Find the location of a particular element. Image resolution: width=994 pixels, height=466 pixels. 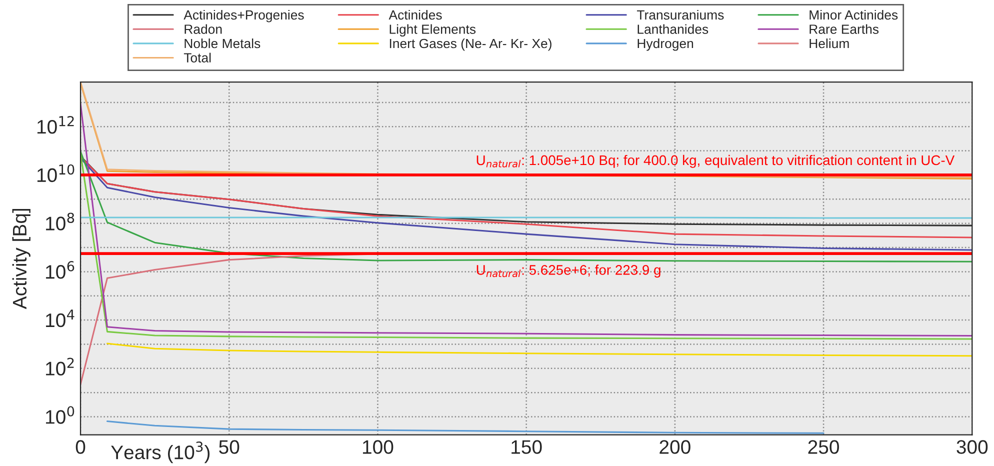

legend-label: Total is located at coordinates (197, 57).